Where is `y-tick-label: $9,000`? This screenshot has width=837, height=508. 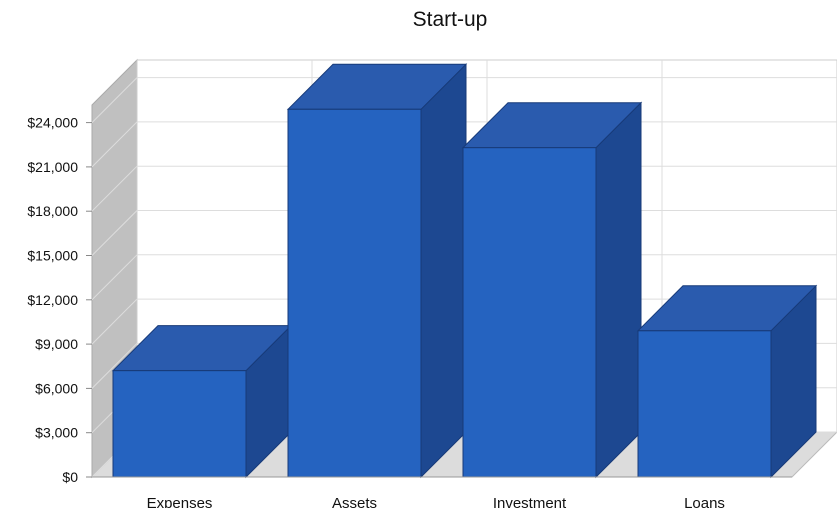
y-tick-label: $9,000 is located at coordinates (56, 344).